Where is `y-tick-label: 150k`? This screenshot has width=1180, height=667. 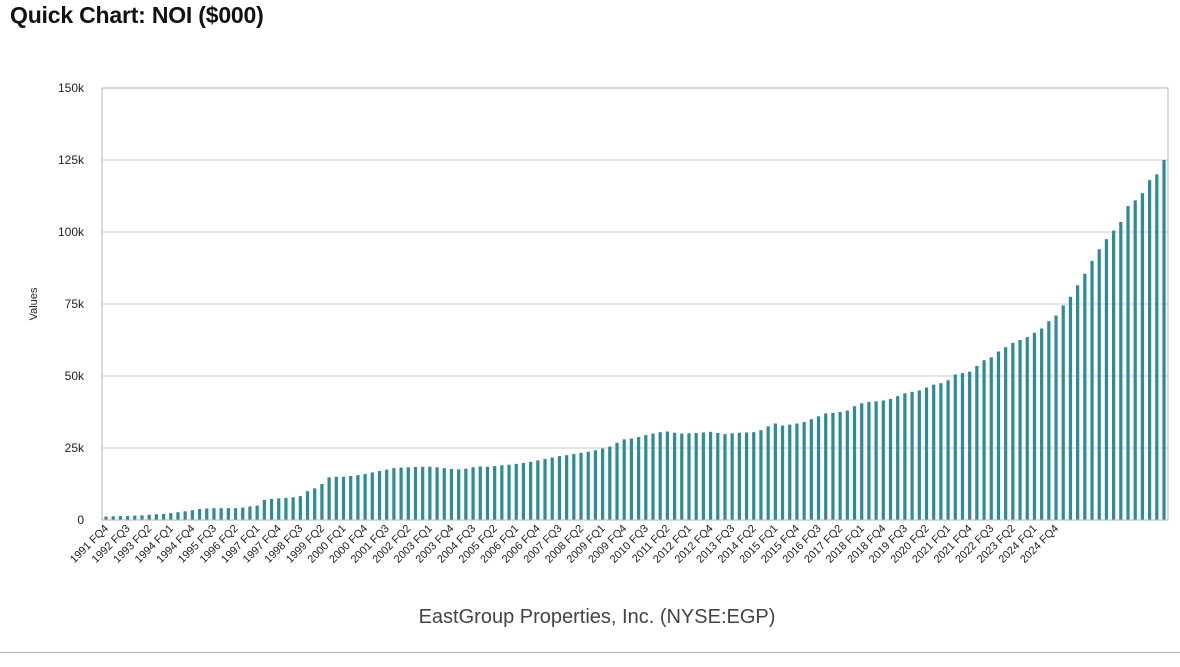 y-tick-label: 150k is located at coordinates (71, 88).